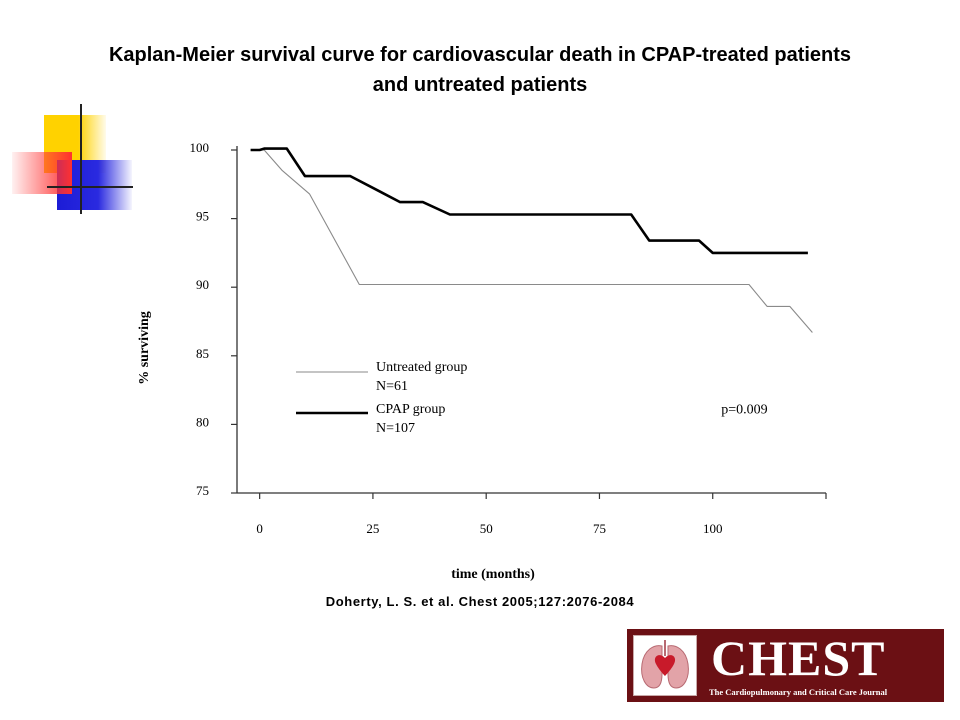 The height and width of the screenshot is (720, 960). I want to click on y-tick-label: 100, so click(200, 147).